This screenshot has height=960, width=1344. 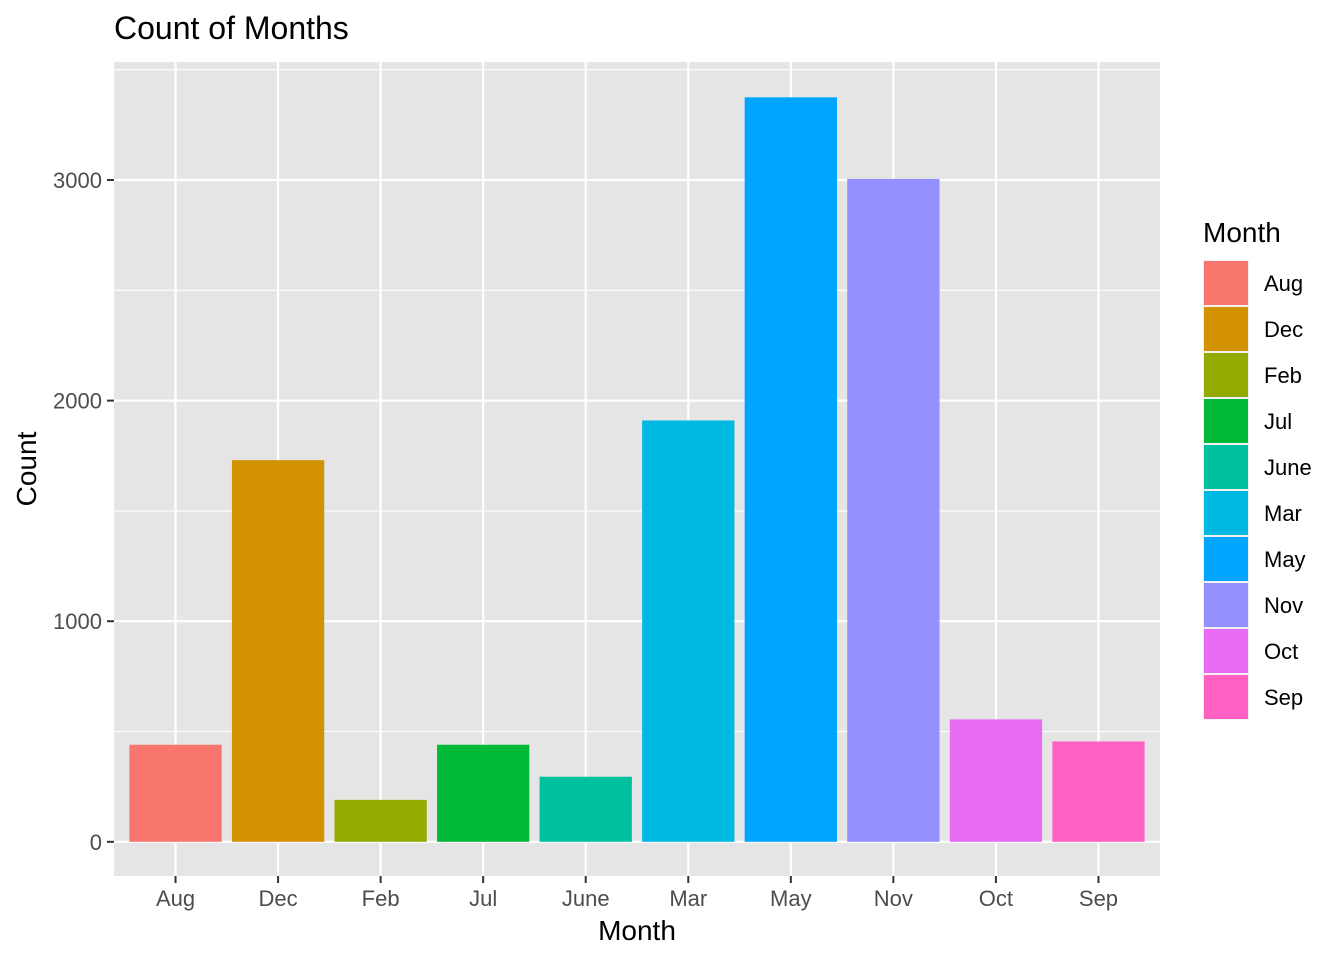 What do you see at coordinates (893, 510) in the screenshot?
I see `bar-nov` at bounding box center [893, 510].